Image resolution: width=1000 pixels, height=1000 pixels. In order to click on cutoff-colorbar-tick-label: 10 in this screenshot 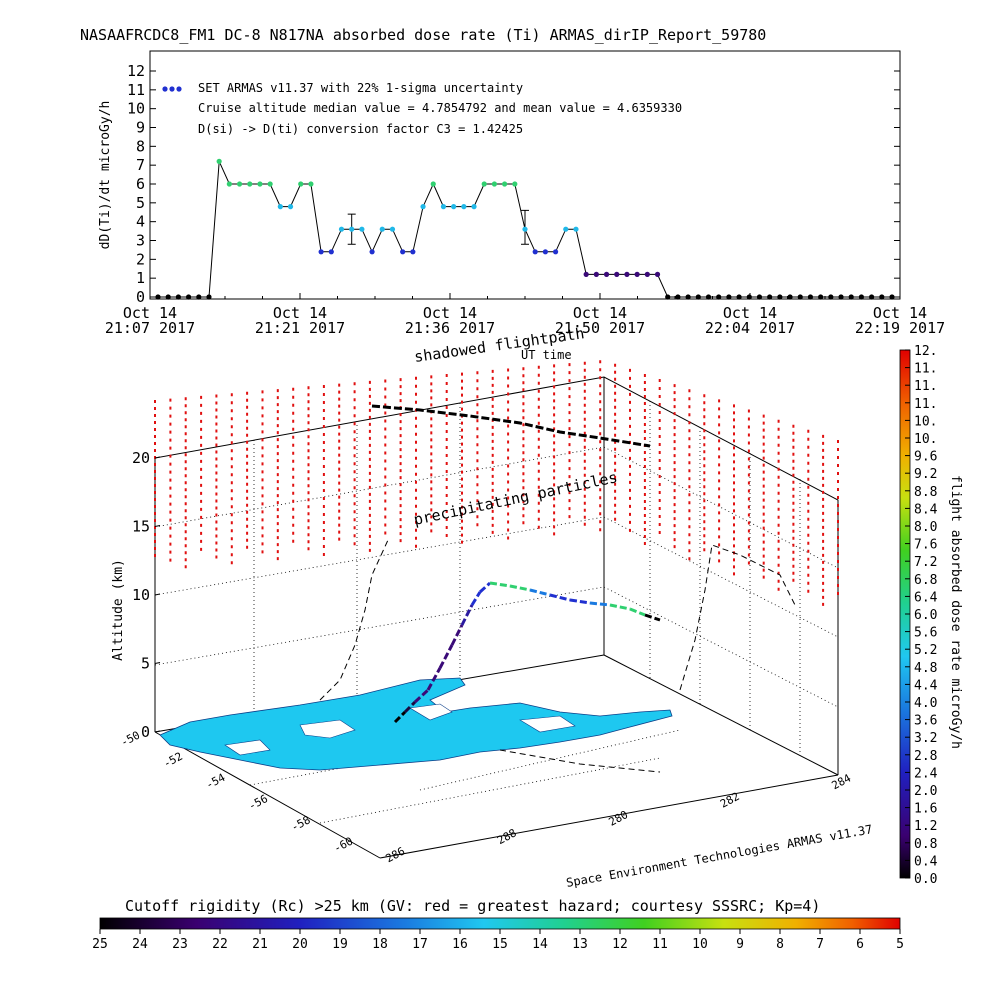, I will do `click(700, 944)`.